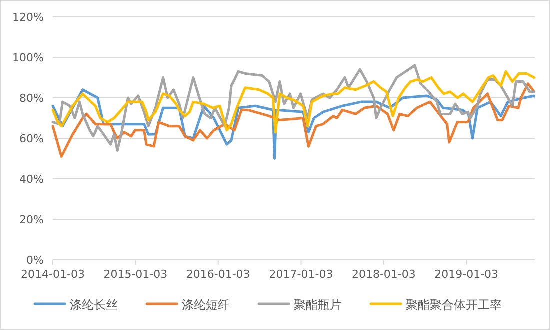 This screenshot has height=330, width=550. I want to click on x-tick-label: 2018-01-03, so click(384, 274).